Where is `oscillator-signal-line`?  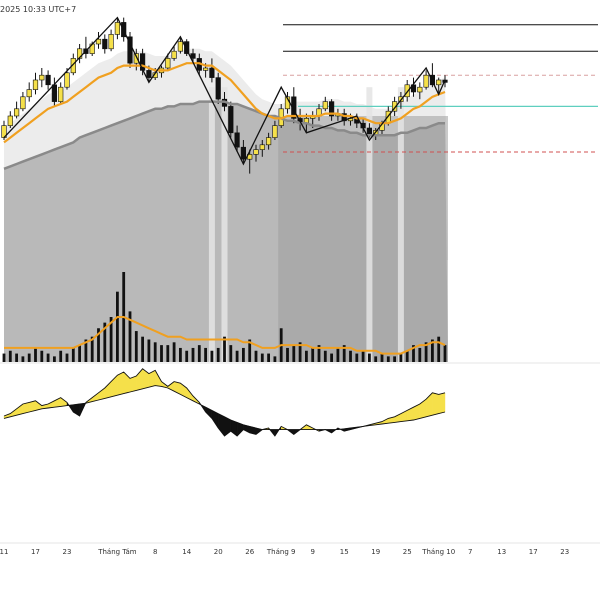 oscillator-signal-line is located at coordinates (224, 408).